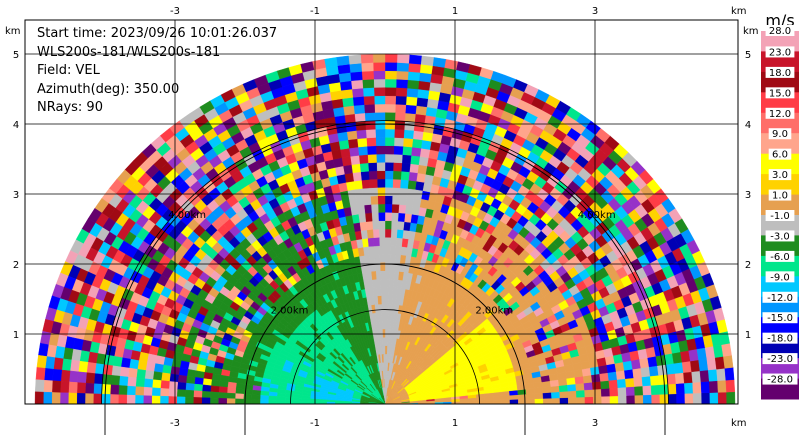 The image size is (800, 435). What do you see at coordinates (455, 11) in the screenshot?
I see `x-tick-label-top: 1` at bounding box center [455, 11].